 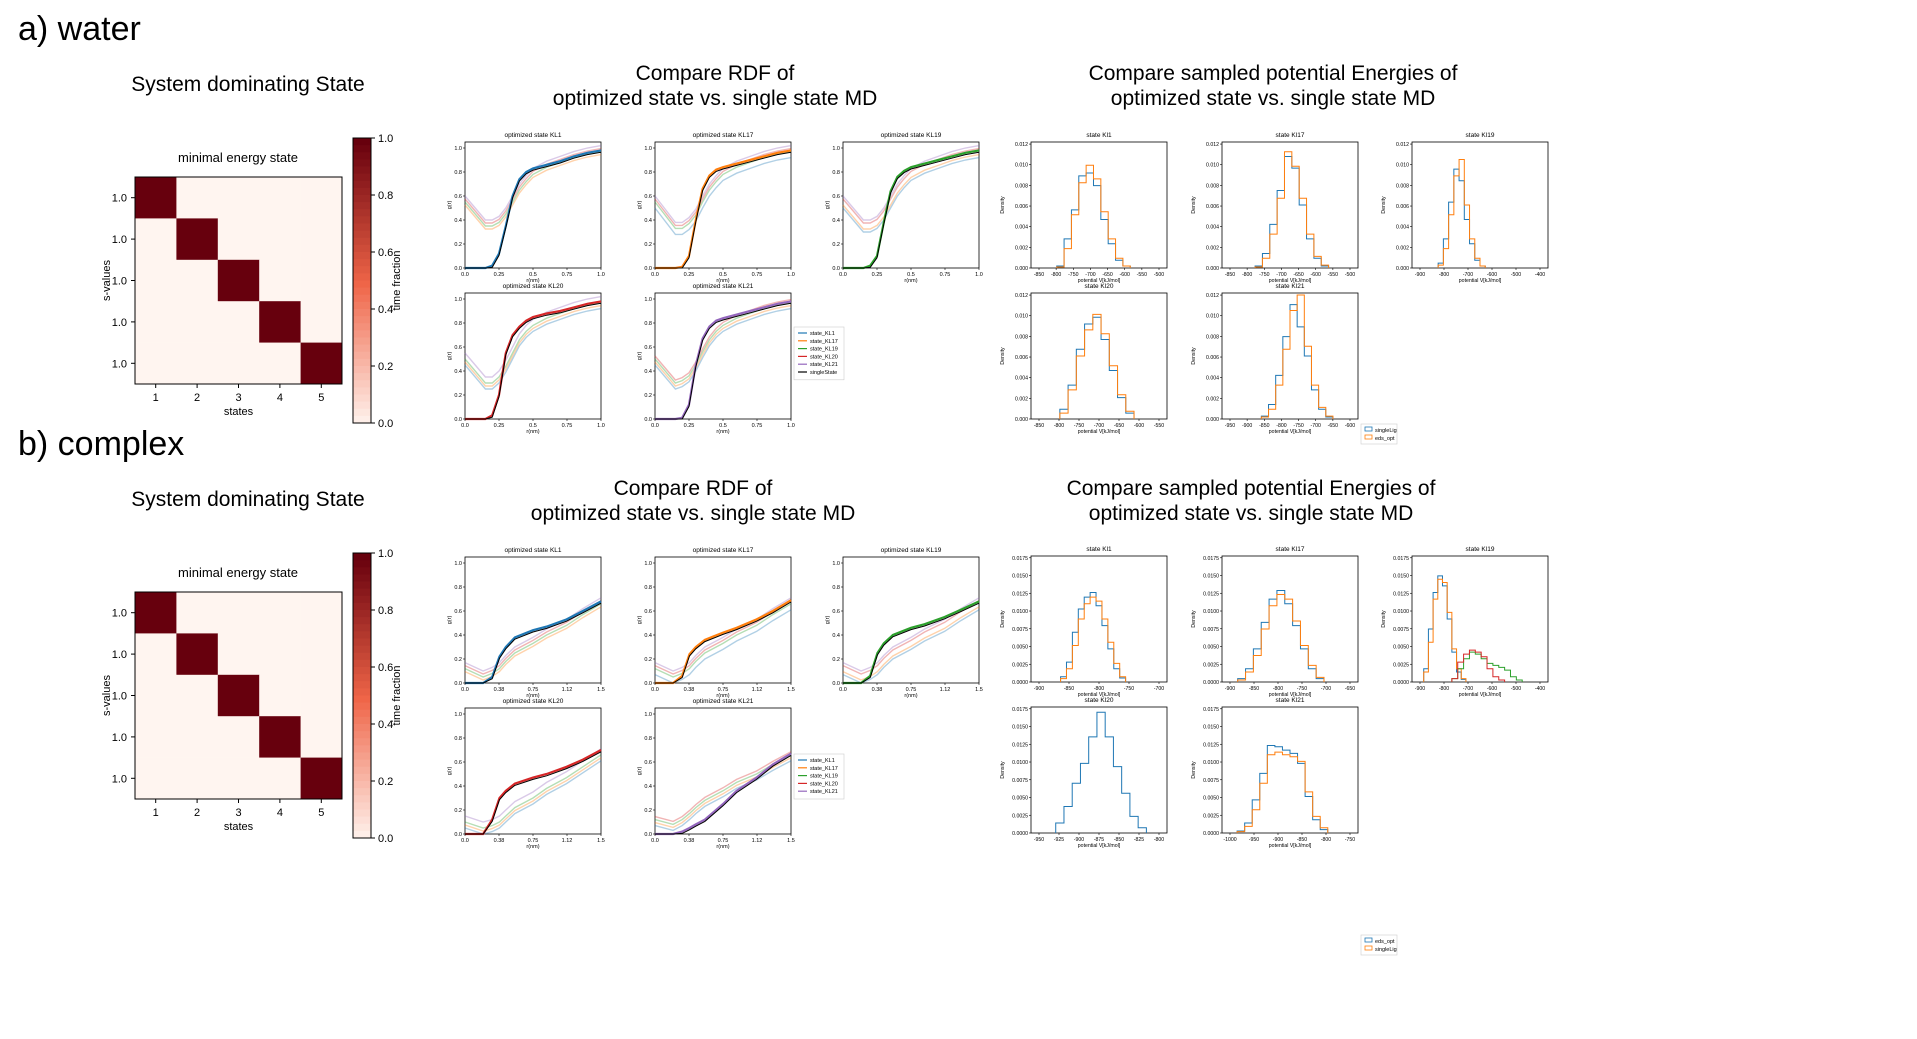 I want to click on rdf-ytick-label: 0.2, so click(x=458, y=811).